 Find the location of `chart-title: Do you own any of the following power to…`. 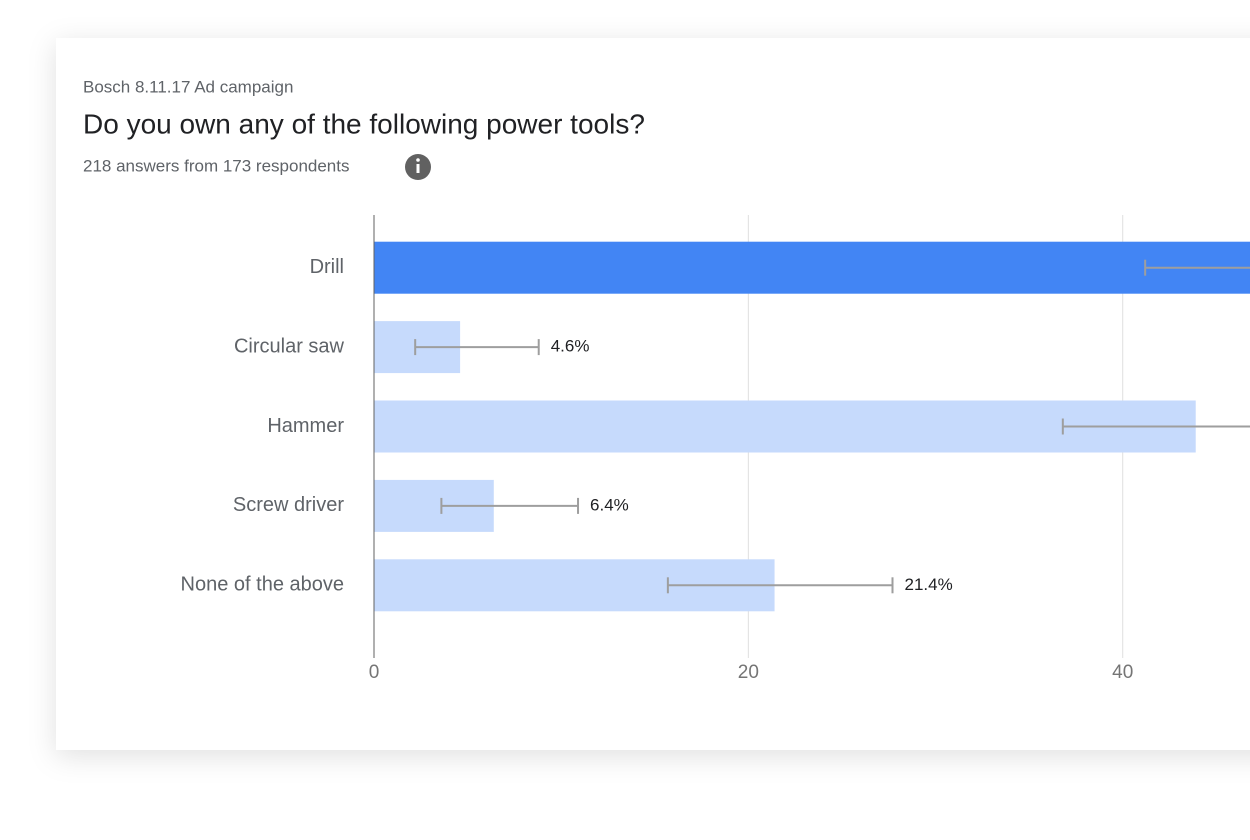

chart-title: Do you own any of the following power to… is located at coordinates (364, 123).